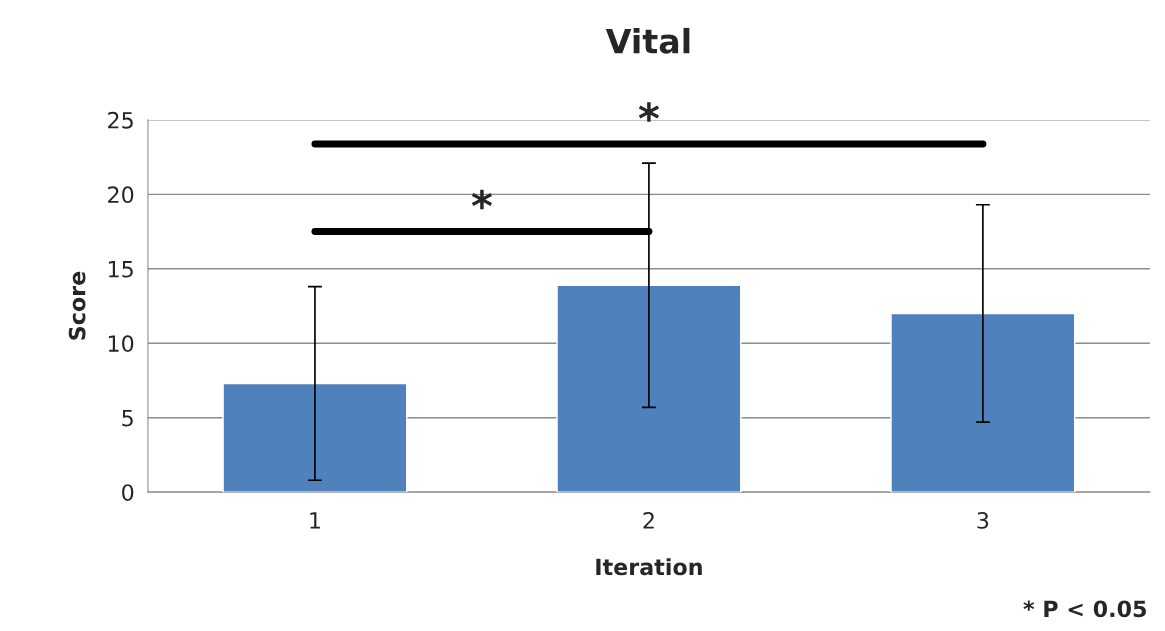  Describe the element at coordinates (128, 492) in the screenshot. I see `y-tick-label: 0` at that location.